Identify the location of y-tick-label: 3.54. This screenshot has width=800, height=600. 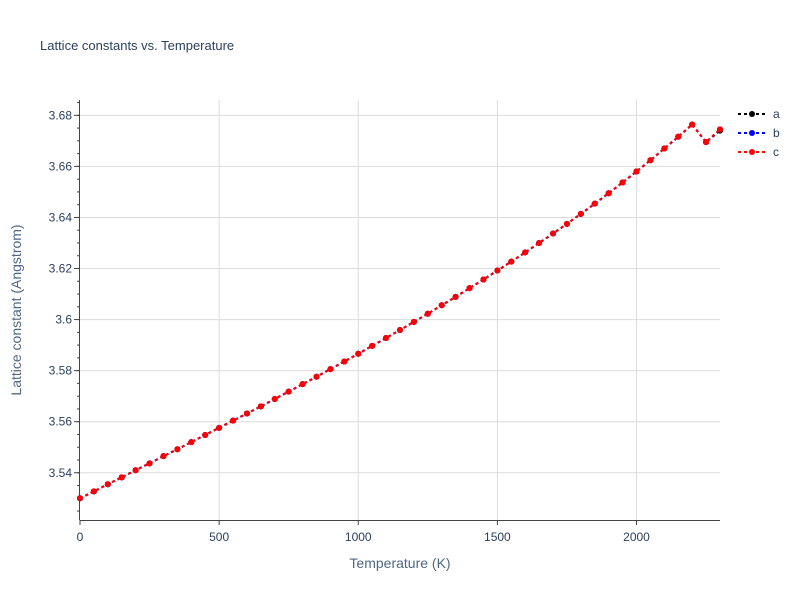
(61, 473).